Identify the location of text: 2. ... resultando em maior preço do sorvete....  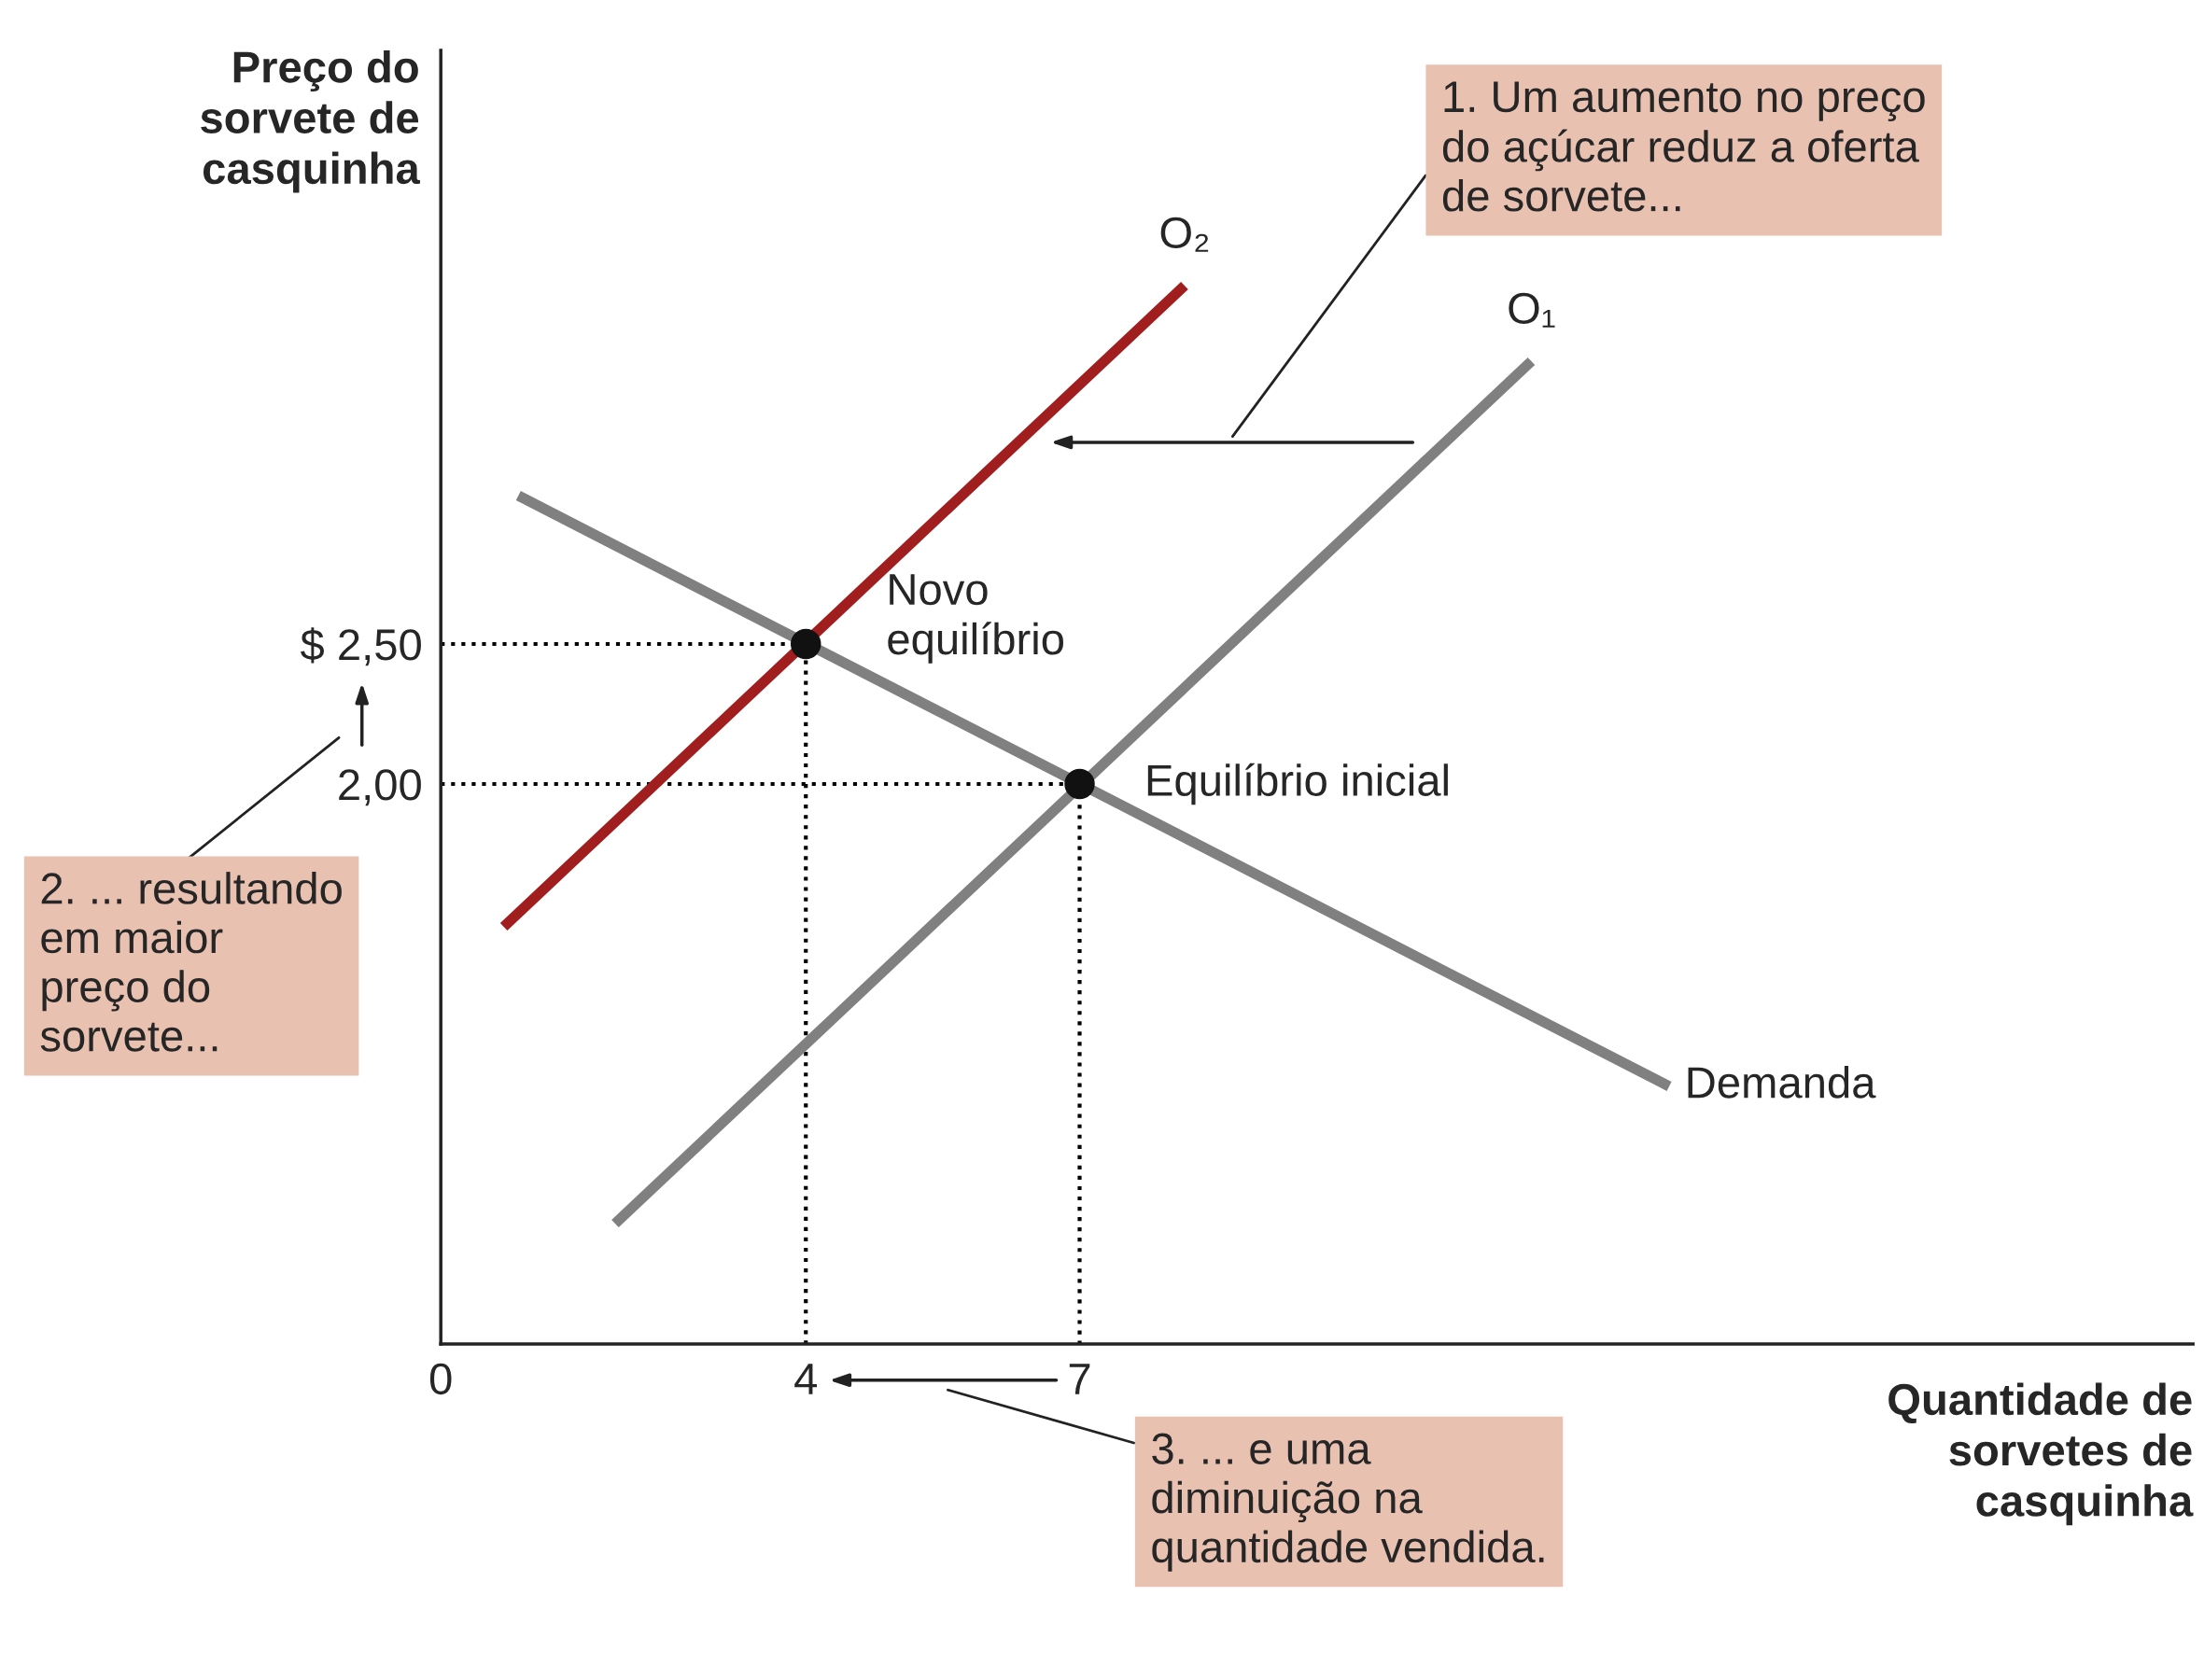
(191, 962).